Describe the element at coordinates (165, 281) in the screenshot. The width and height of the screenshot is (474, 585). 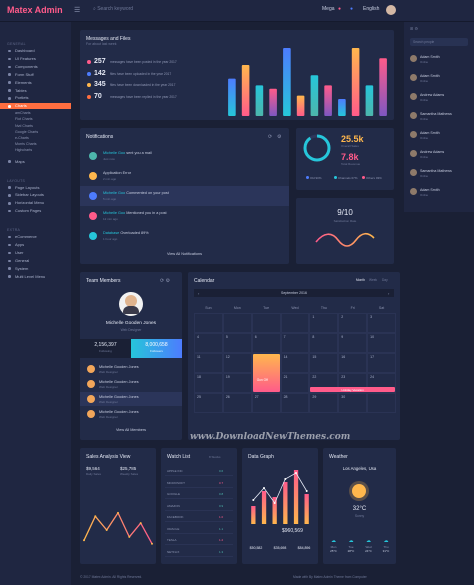
I see `refresh-icon: ⟳ ⚙` at that location.